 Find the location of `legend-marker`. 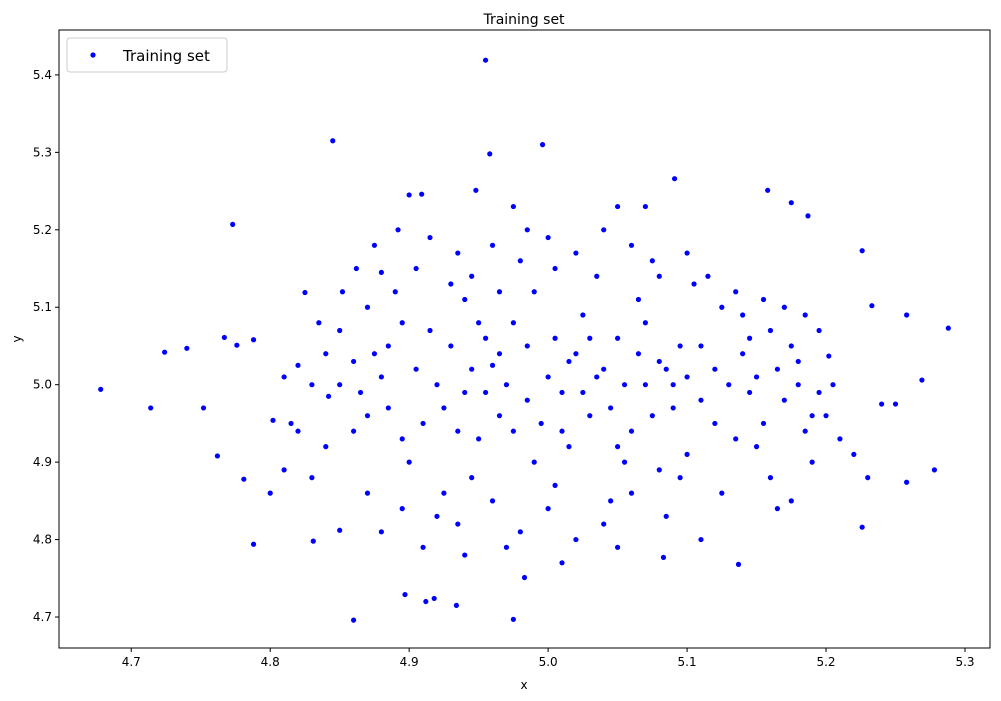

legend-marker is located at coordinates (93, 55).